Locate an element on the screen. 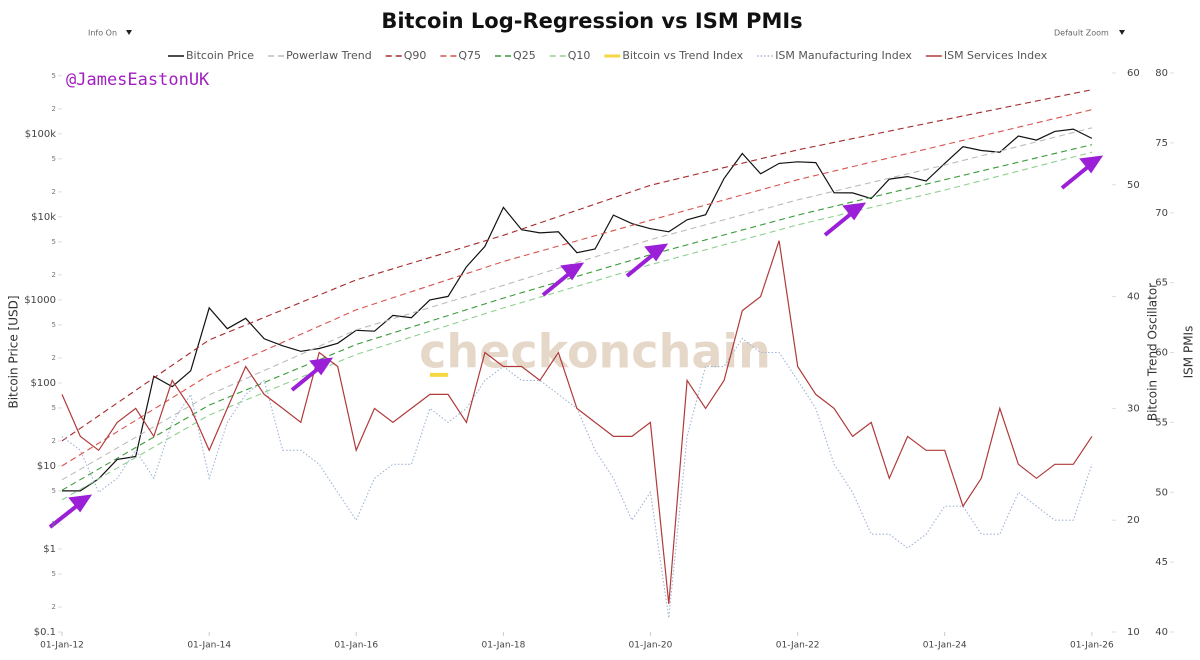 Image resolution: width=1200 pixels, height=660 pixels. y-tick-label: $10k is located at coordinates (43, 217).